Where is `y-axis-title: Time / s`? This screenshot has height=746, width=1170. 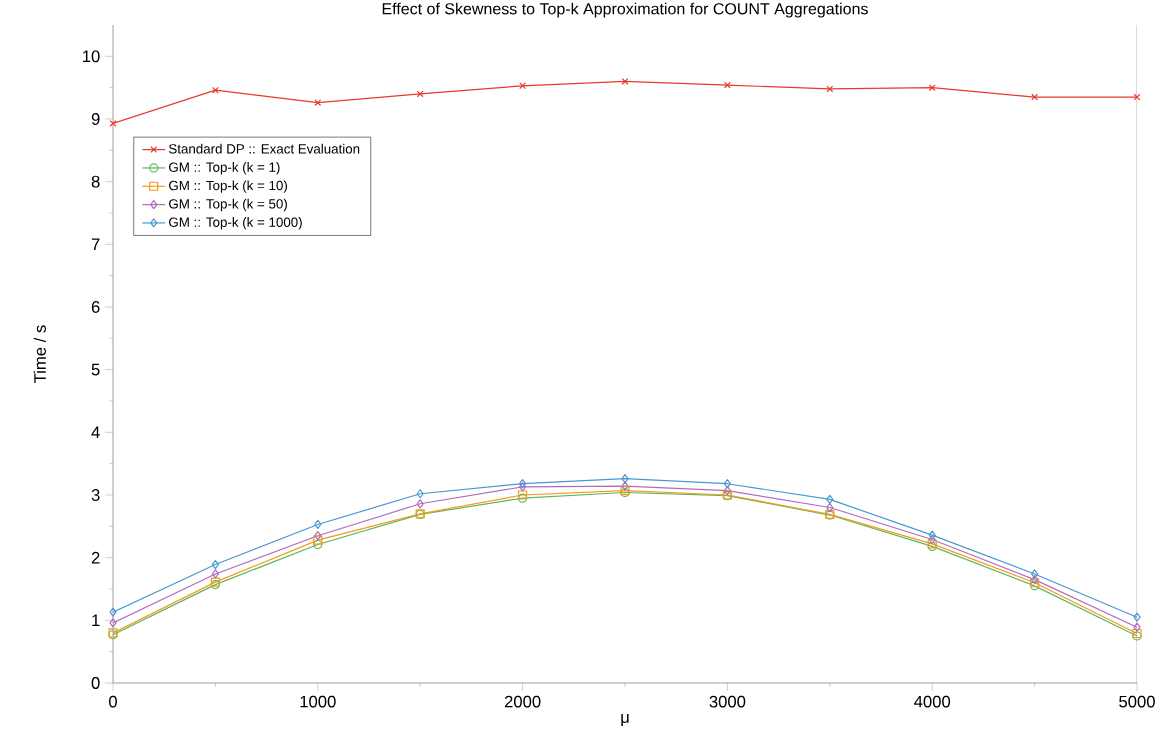 y-axis-title: Time / s is located at coordinates (39, 354).